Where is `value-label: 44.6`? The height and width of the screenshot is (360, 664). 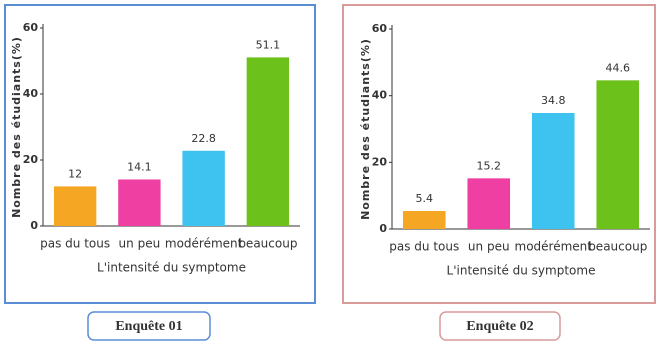
value-label: 44.6 is located at coordinates (618, 67).